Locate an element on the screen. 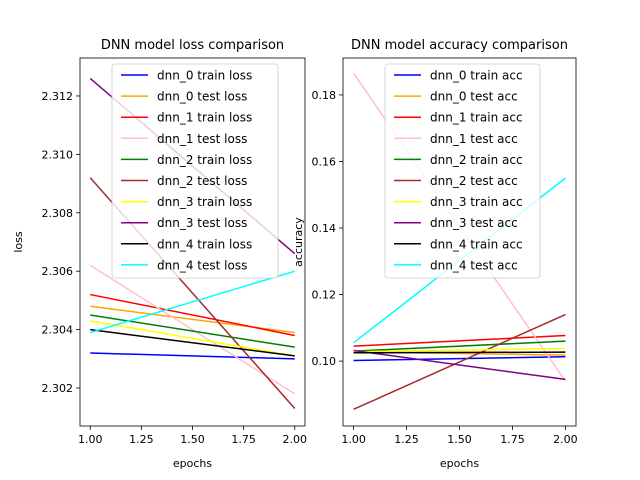  chart-title: DNN model loss comparison is located at coordinates (192, 45).